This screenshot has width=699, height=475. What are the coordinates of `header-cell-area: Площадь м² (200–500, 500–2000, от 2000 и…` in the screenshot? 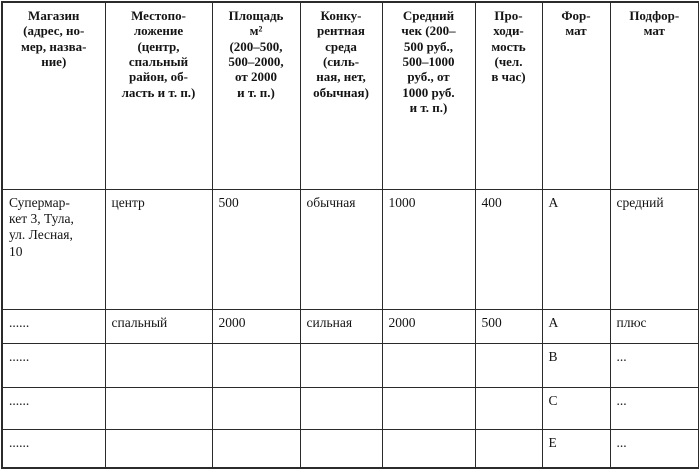 It's located at (256, 95).